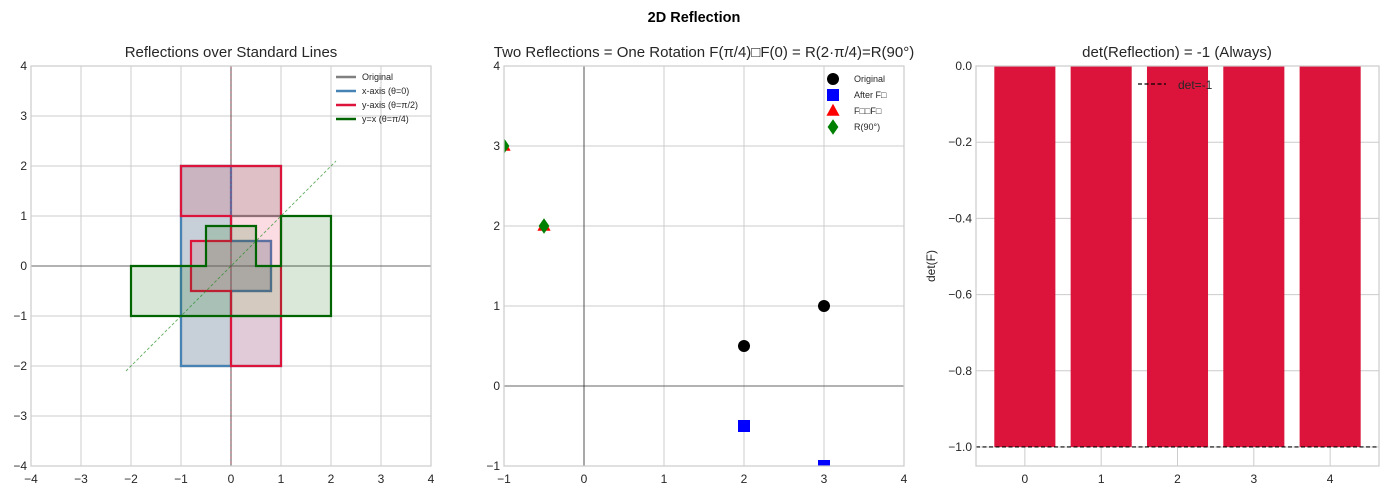  Describe the element at coordinates (960, 295) in the screenshot. I see `y-tick-label: −0.6` at that location.